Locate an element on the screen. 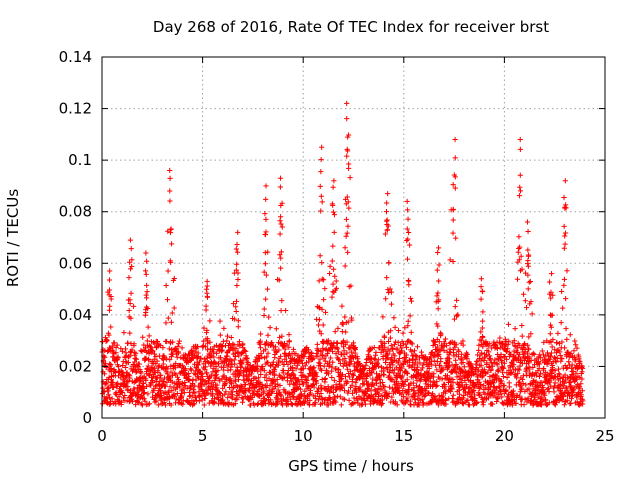  y-tick-label: 0.02 is located at coordinates (75, 366).